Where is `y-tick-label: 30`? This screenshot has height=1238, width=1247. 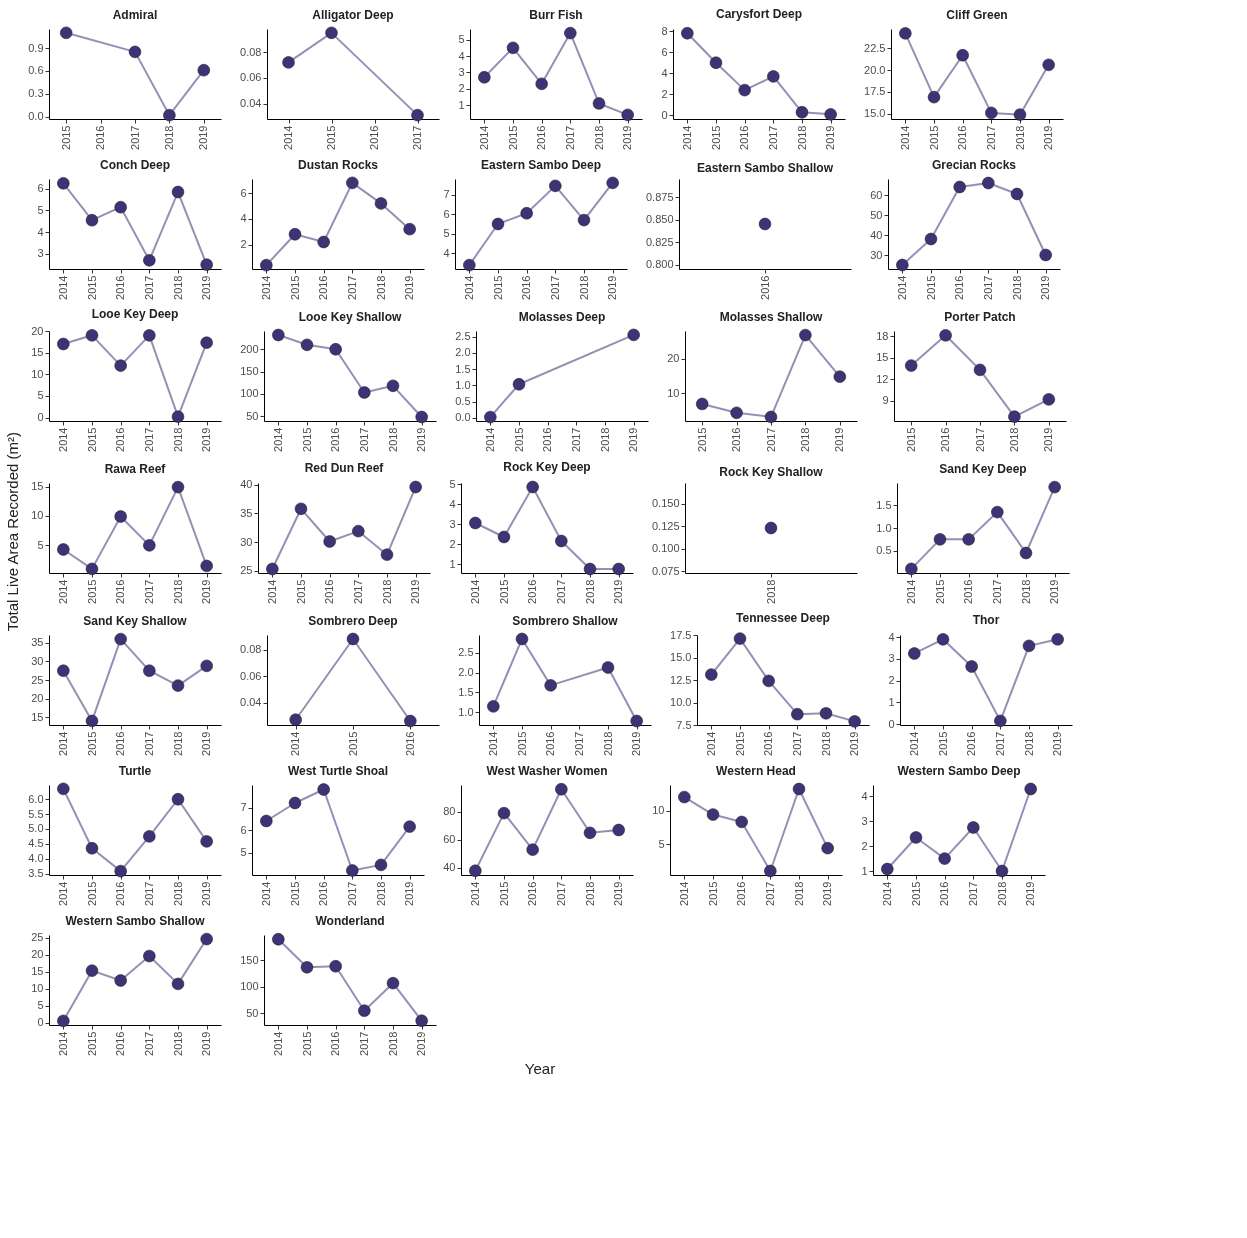 y-tick-label: 30 is located at coordinates (37, 660).